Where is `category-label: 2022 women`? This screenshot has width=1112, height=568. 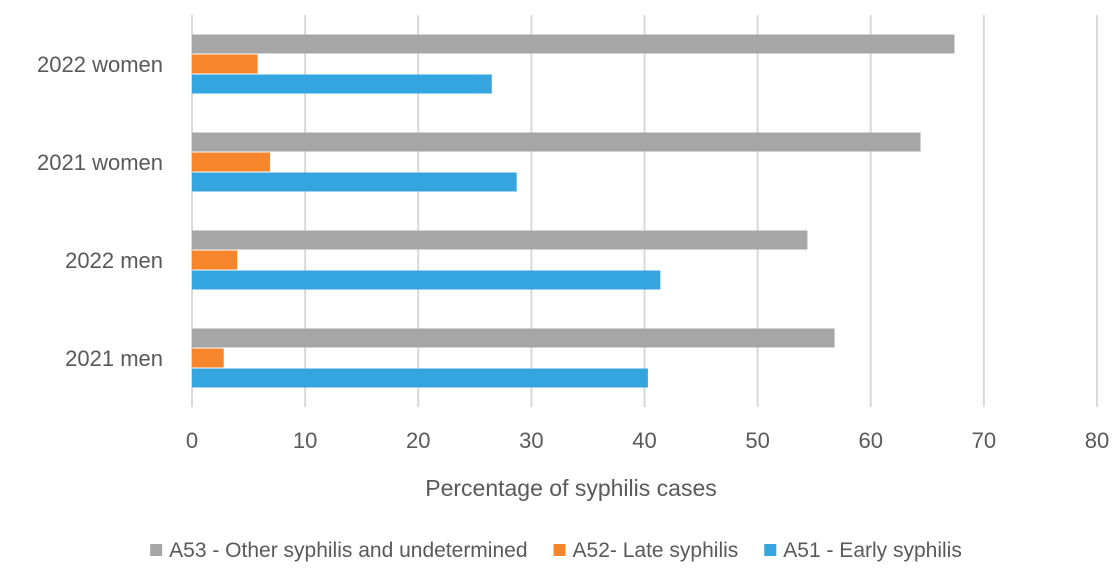
category-label: 2022 women is located at coordinates (100, 64).